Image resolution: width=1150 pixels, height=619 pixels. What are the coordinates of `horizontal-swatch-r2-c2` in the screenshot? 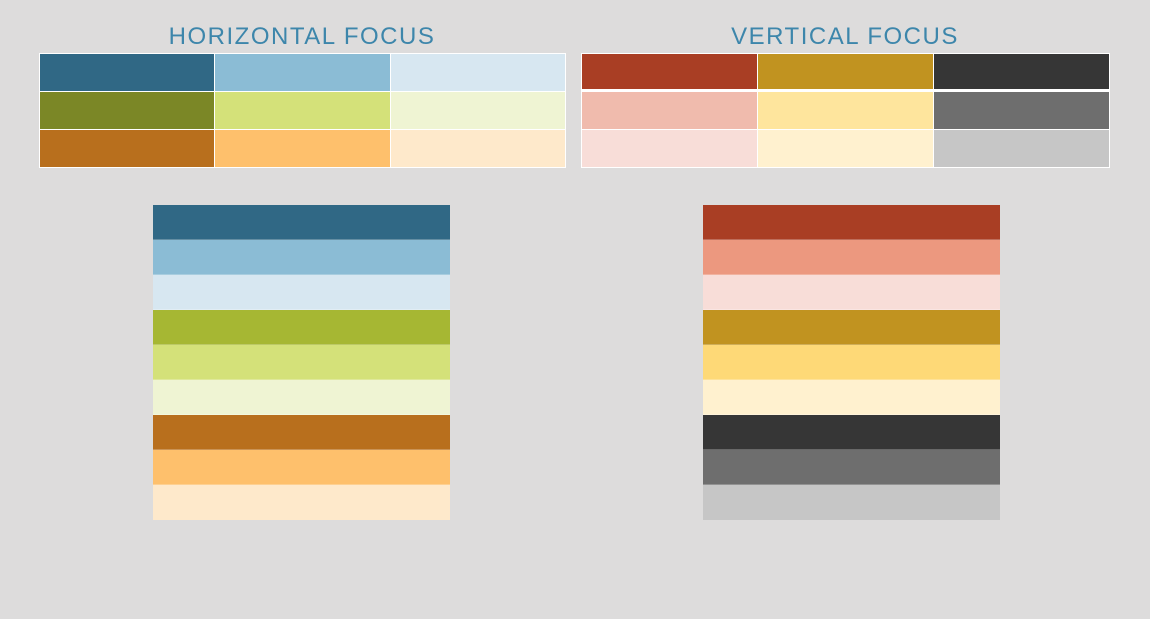 It's located at (302, 110).